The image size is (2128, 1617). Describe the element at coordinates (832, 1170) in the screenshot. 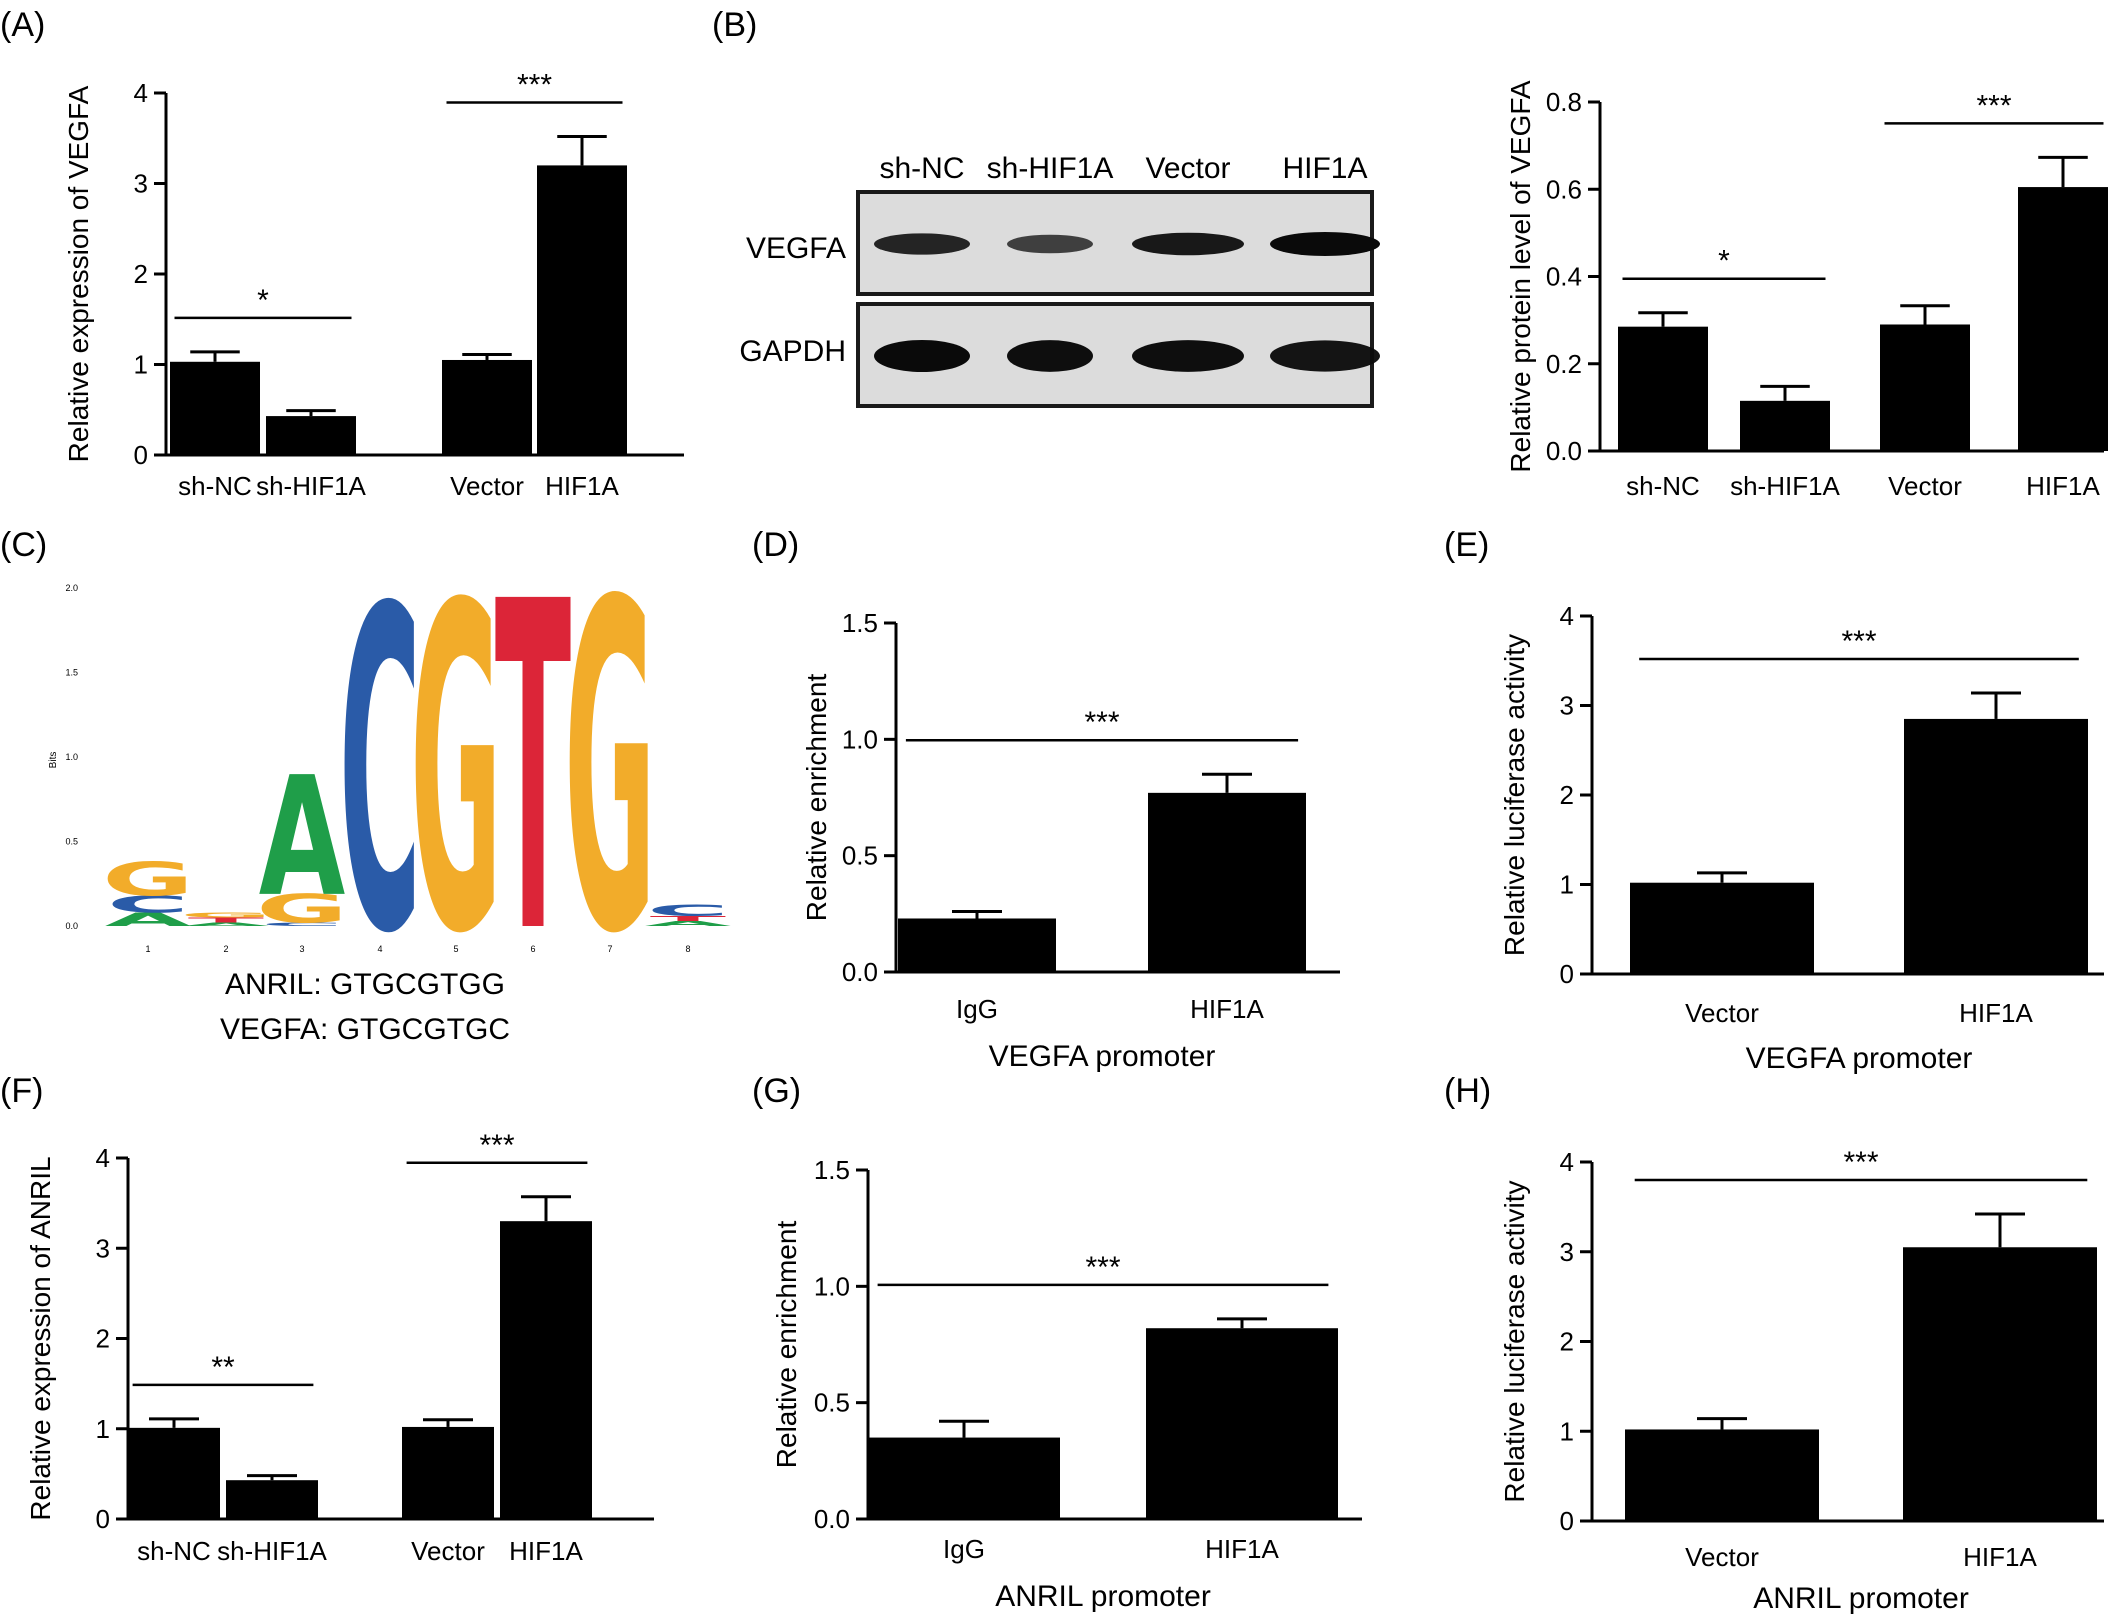

I see `y-tick-label: 1.5` at that location.